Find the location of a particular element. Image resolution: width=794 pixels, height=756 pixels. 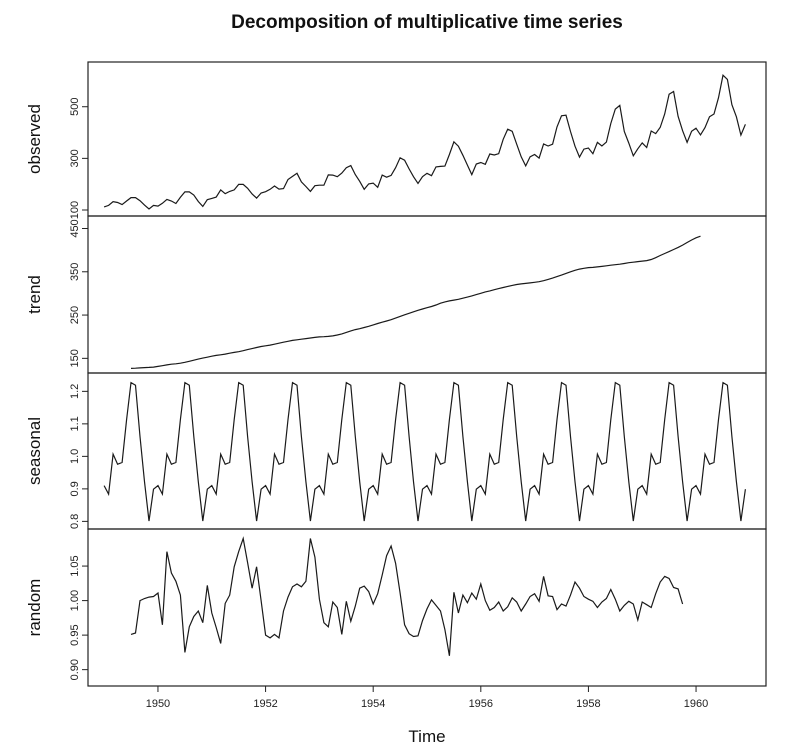

x-tick-label: 1952 is located at coordinates (265, 704).